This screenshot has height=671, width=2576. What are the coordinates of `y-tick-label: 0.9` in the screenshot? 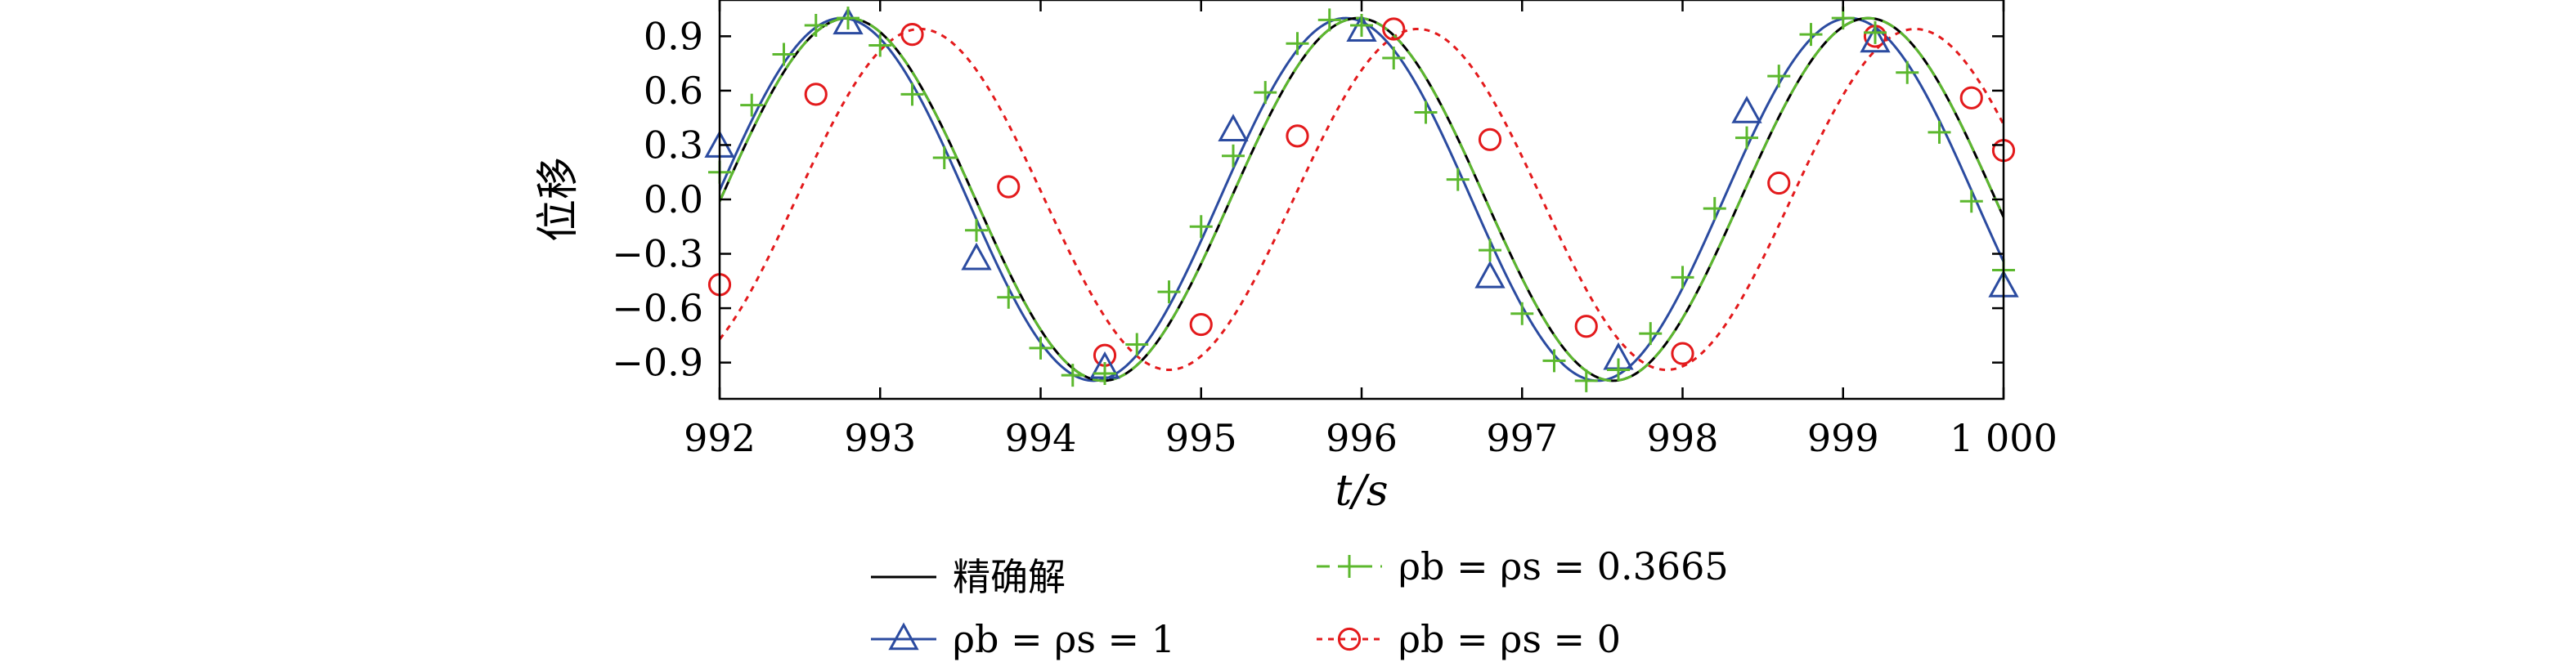 It's located at (673, 36).